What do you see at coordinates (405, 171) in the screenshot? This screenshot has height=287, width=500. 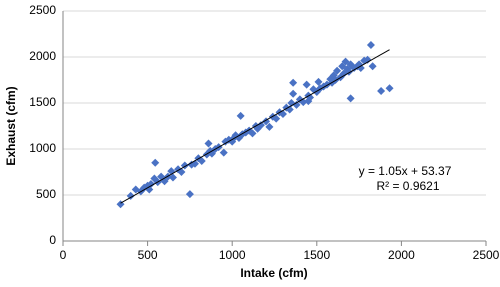 I see `trendline-equation: y = 1.05x + 53.37` at bounding box center [405, 171].